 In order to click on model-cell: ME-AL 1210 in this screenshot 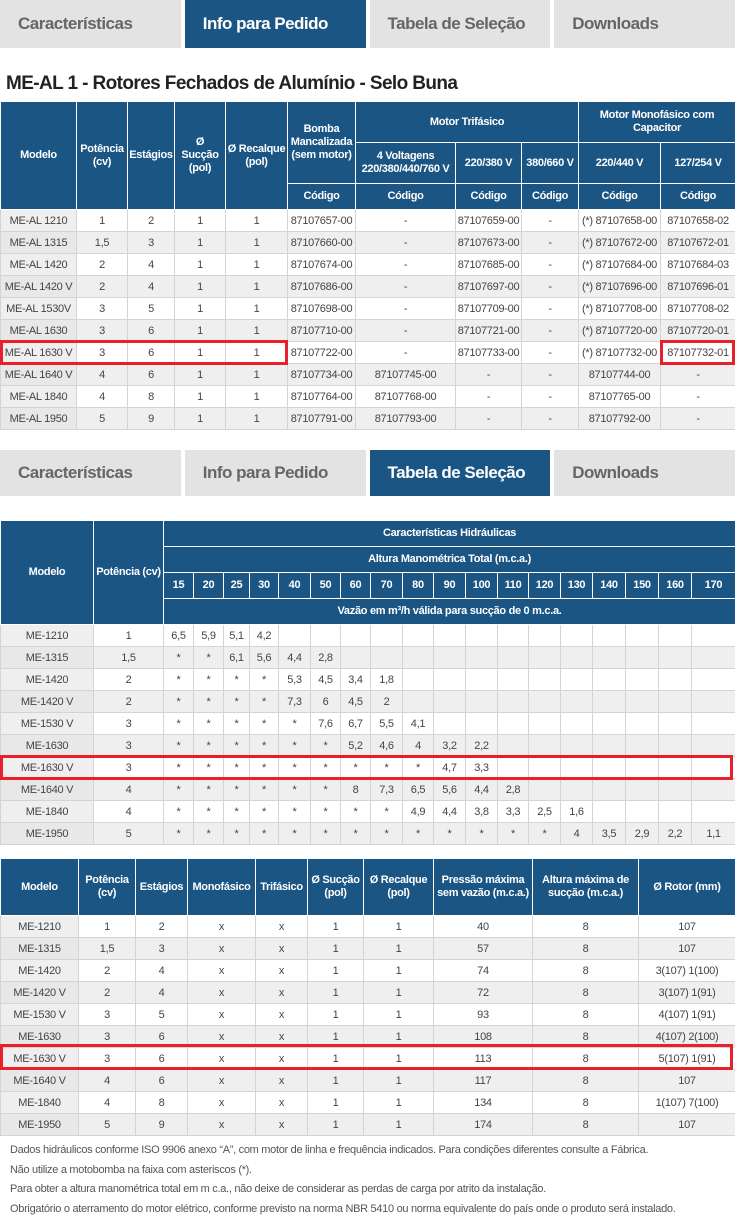, I will do `click(38, 220)`.